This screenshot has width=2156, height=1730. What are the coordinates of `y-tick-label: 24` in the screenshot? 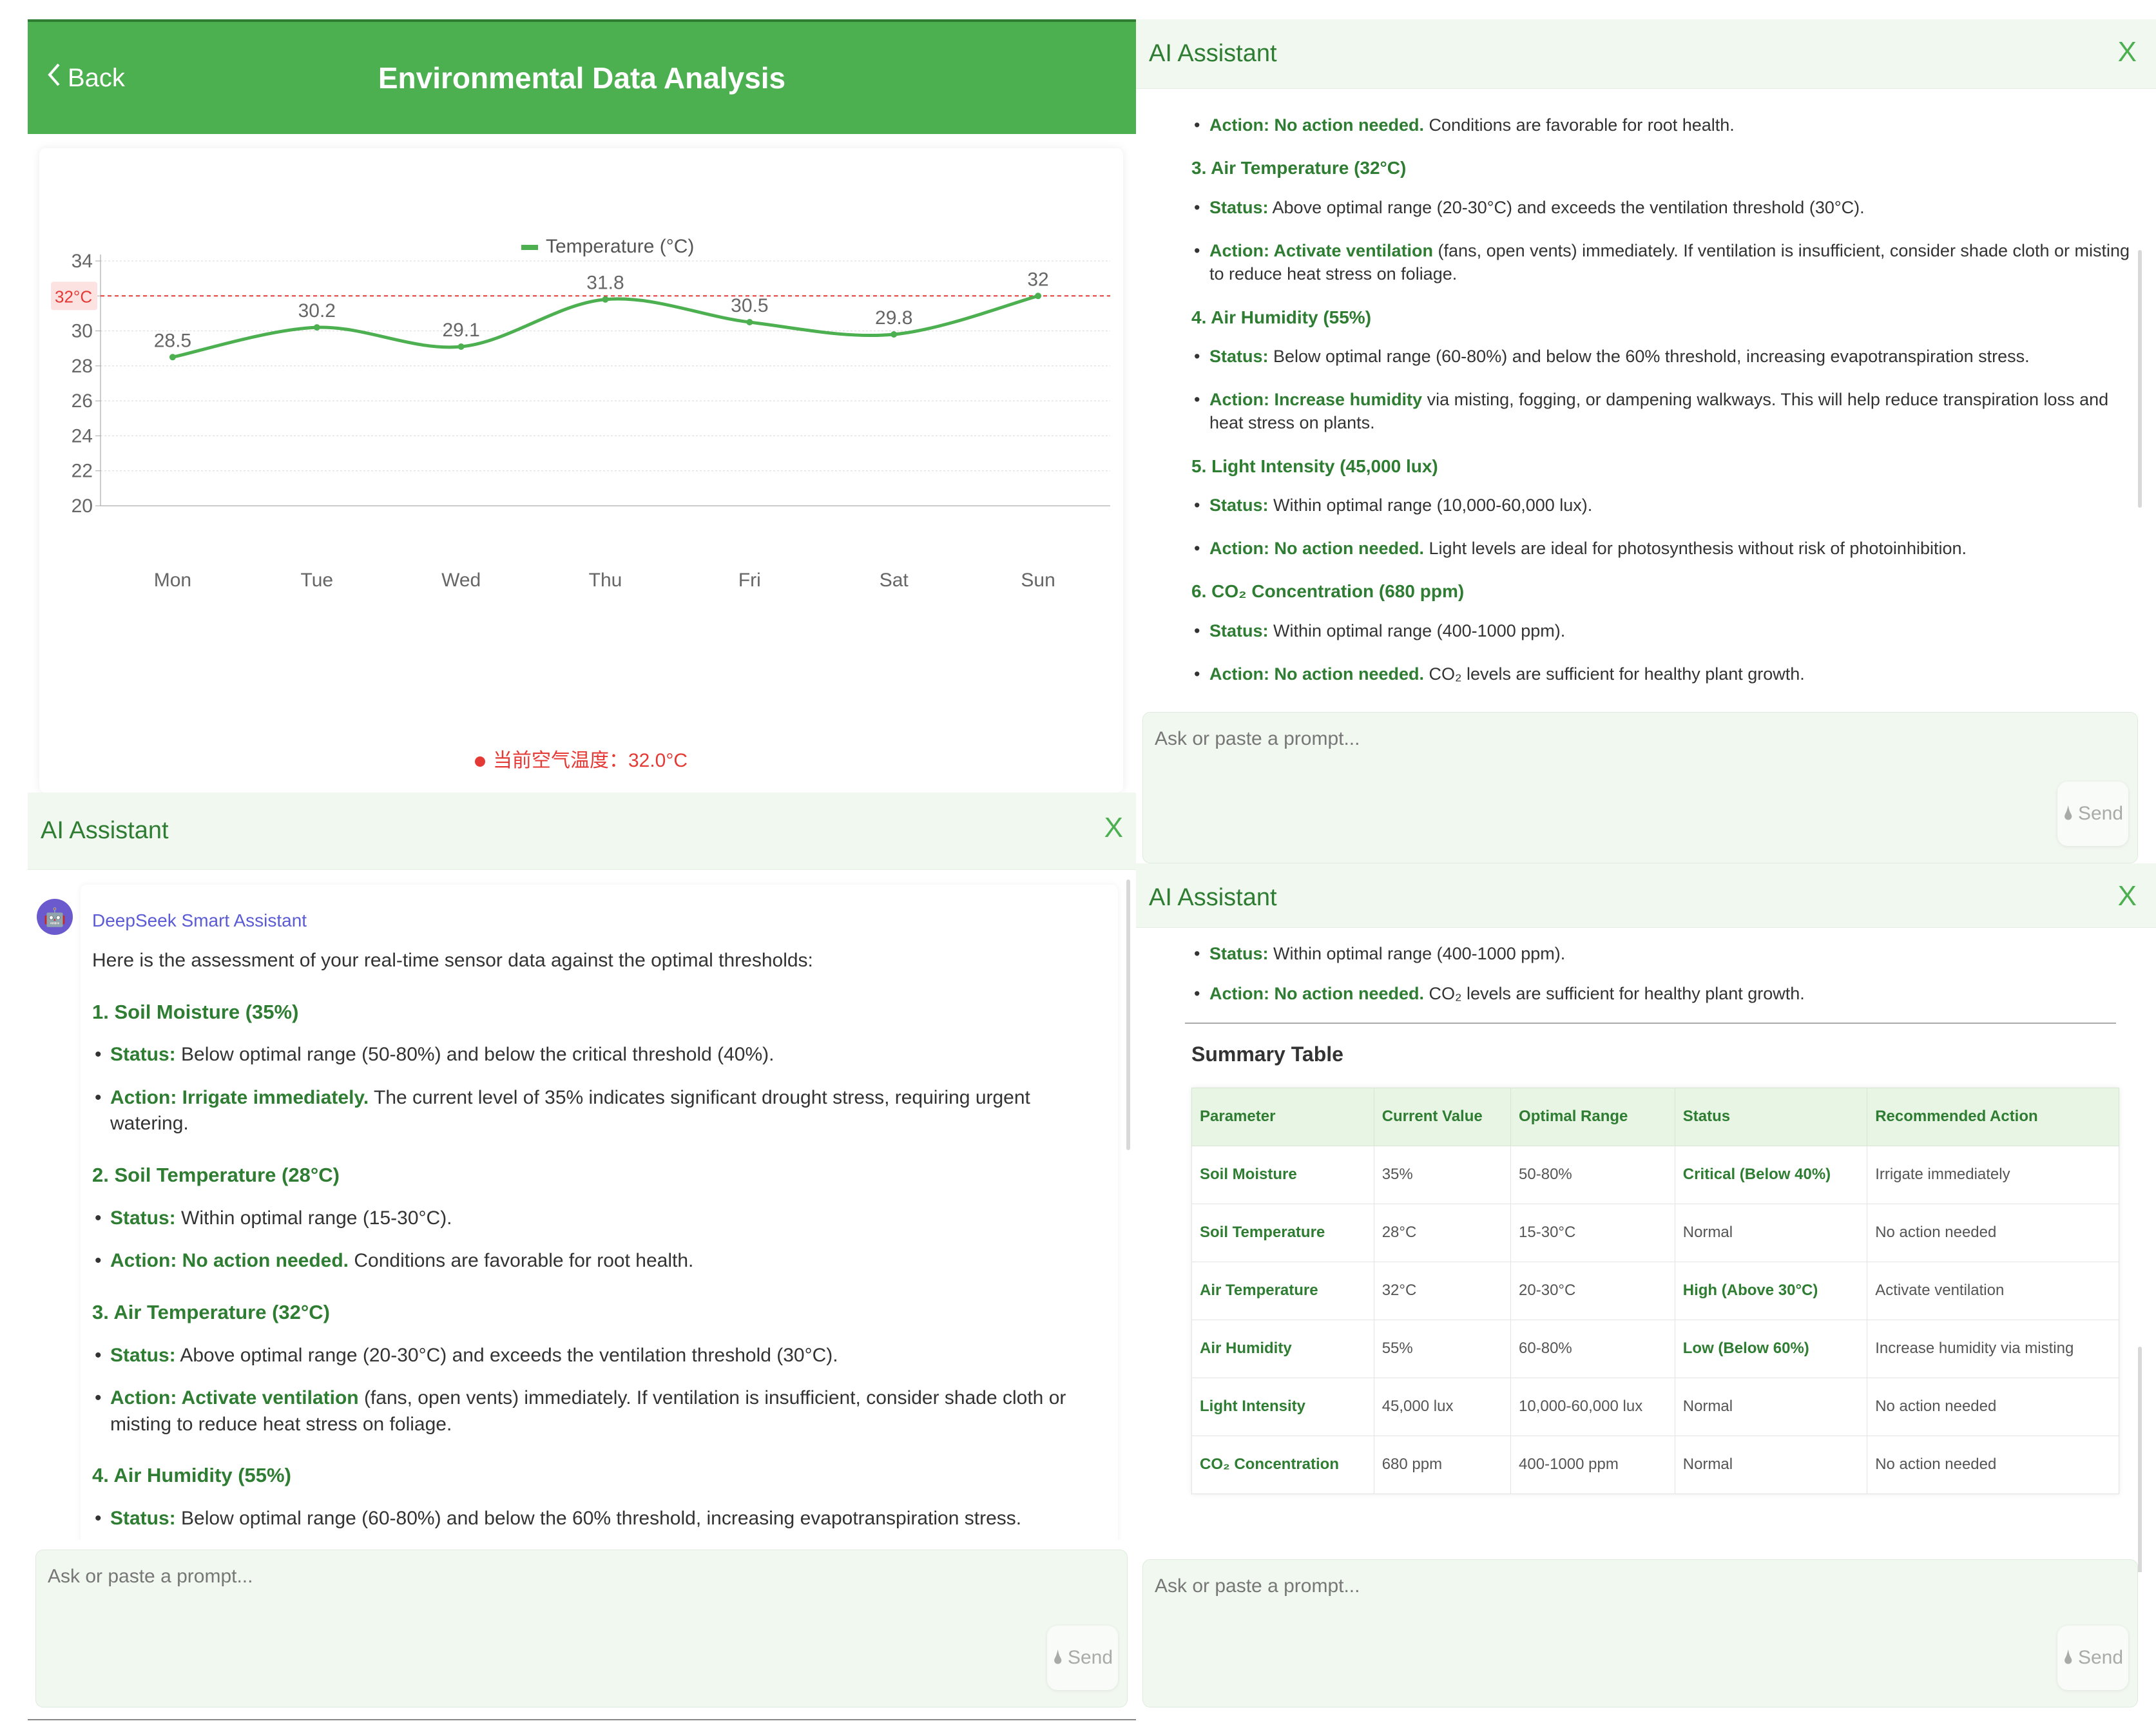 It's located at (82, 436).